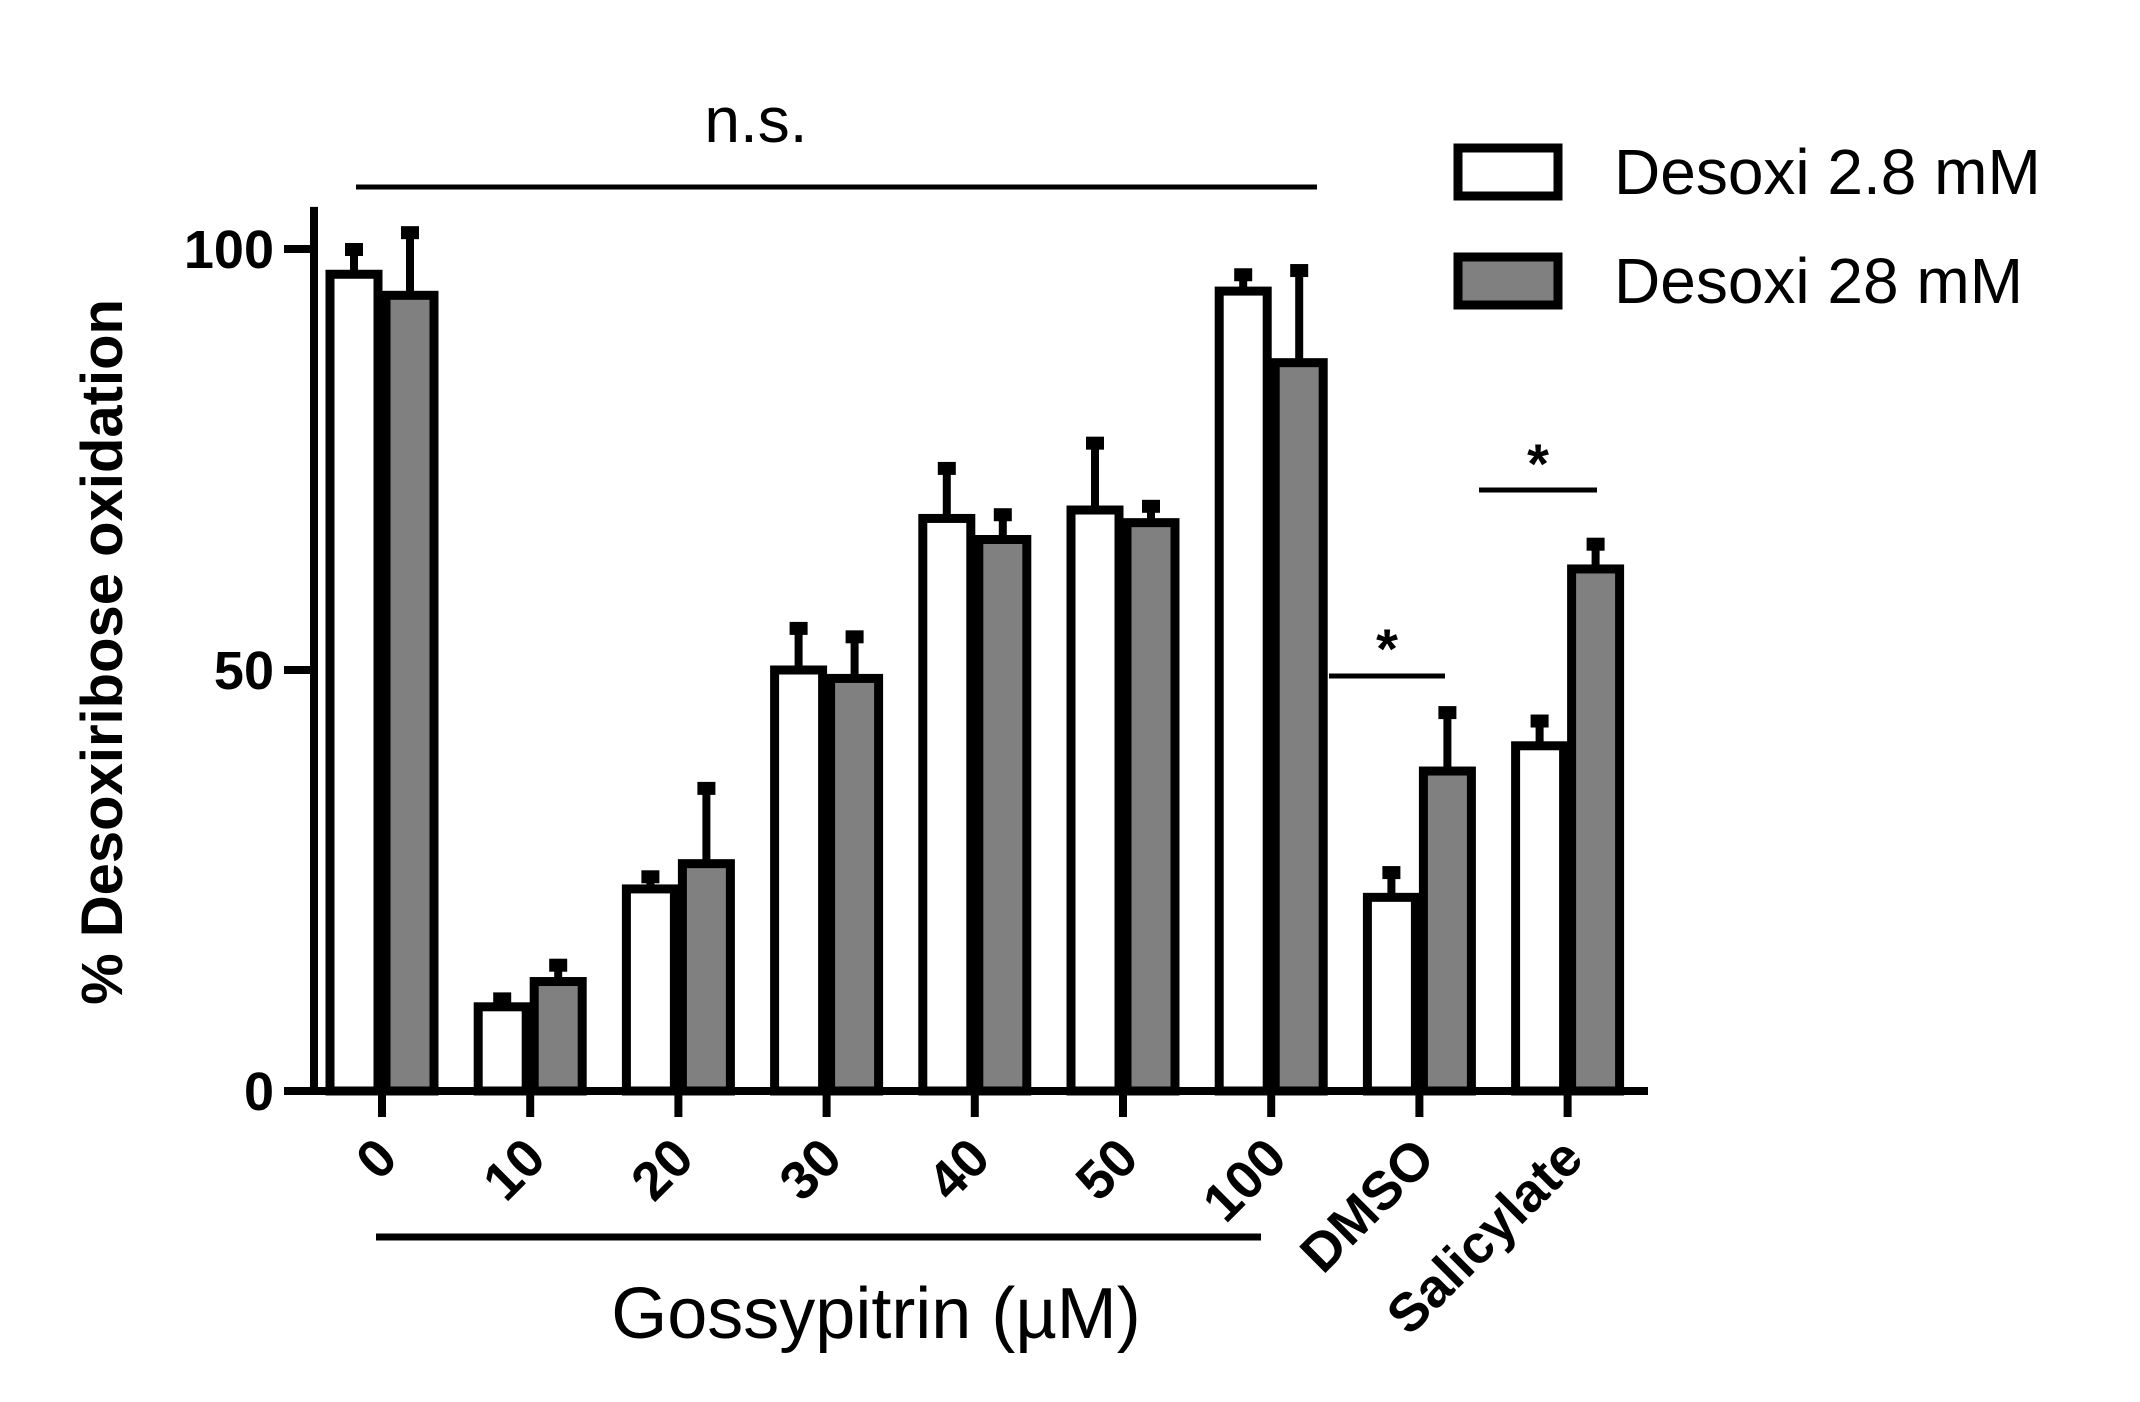  Describe the element at coordinates (244, 671) in the screenshot. I see `y-tick-label: 50` at that location.